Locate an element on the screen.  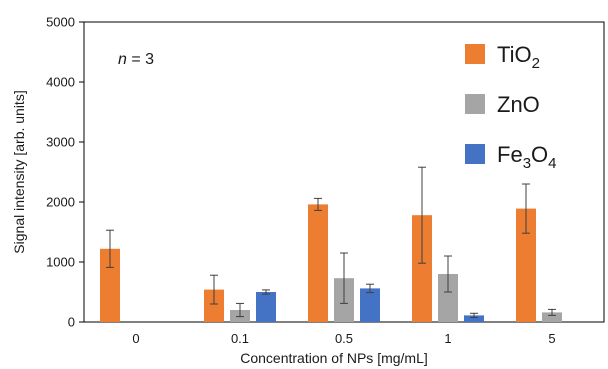
sample-size-value: = 3 is located at coordinates (140, 59).